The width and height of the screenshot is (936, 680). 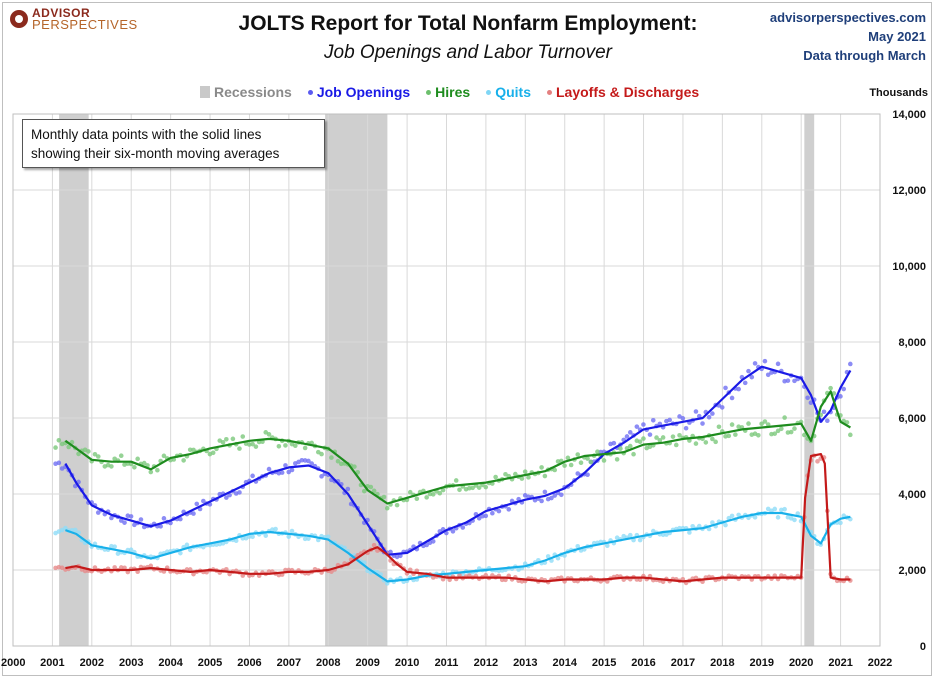 What do you see at coordinates (310, 92) in the screenshot?
I see `legend-swatch-job-openings` at bounding box center [310, 92].